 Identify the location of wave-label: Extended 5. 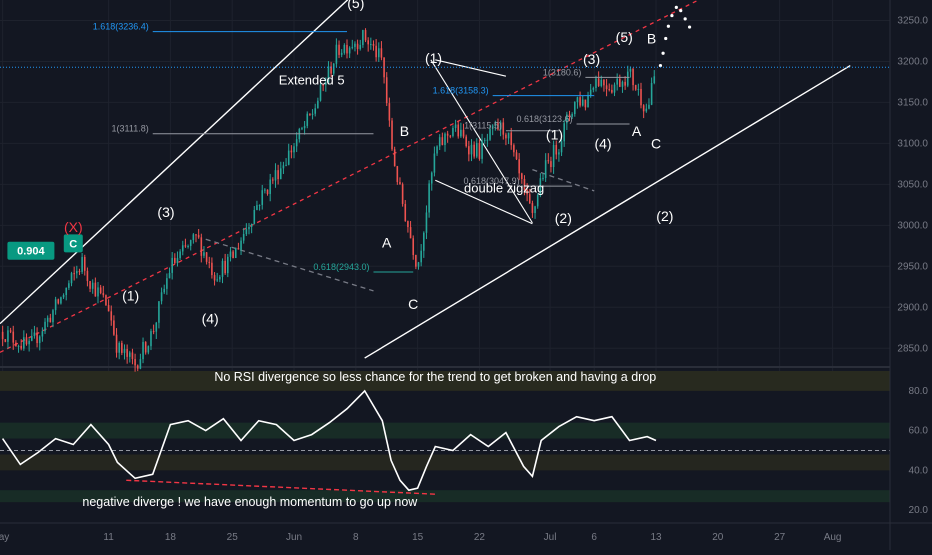
(312, 79).